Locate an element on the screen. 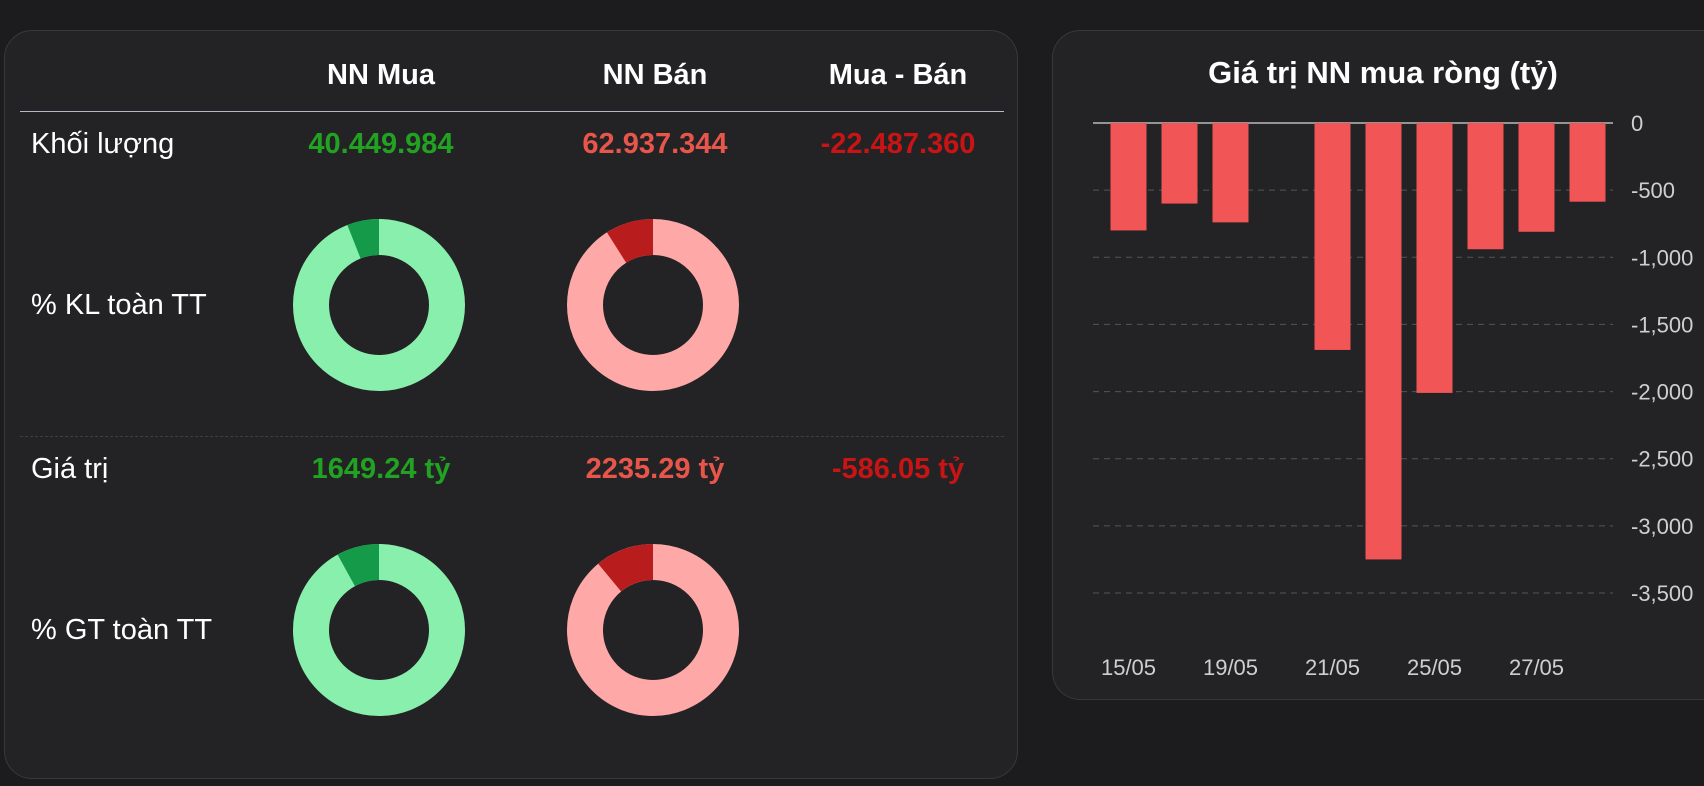 Image resolution: width=1704 pixels, height=786 pixels. value-sell-value: 2235.29 tỷ is located at coordinates (655, 469).